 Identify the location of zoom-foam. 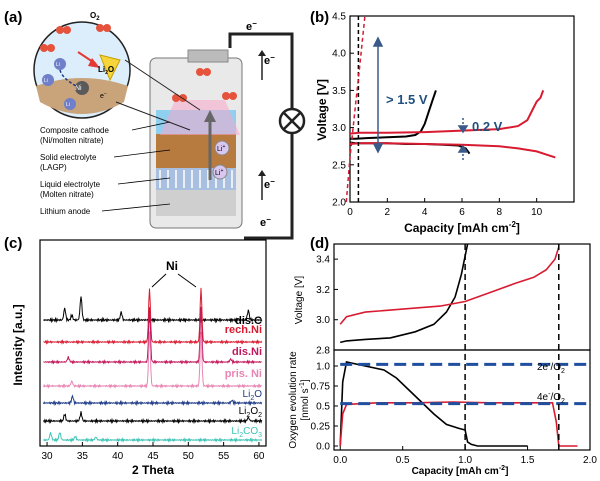
(82, 96).